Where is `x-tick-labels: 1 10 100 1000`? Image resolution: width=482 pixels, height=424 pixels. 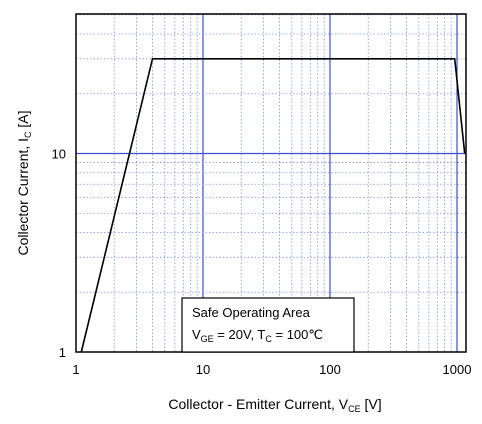 x-tick-labels: 1 10 100 1000 is located at coordinates (271, 369).